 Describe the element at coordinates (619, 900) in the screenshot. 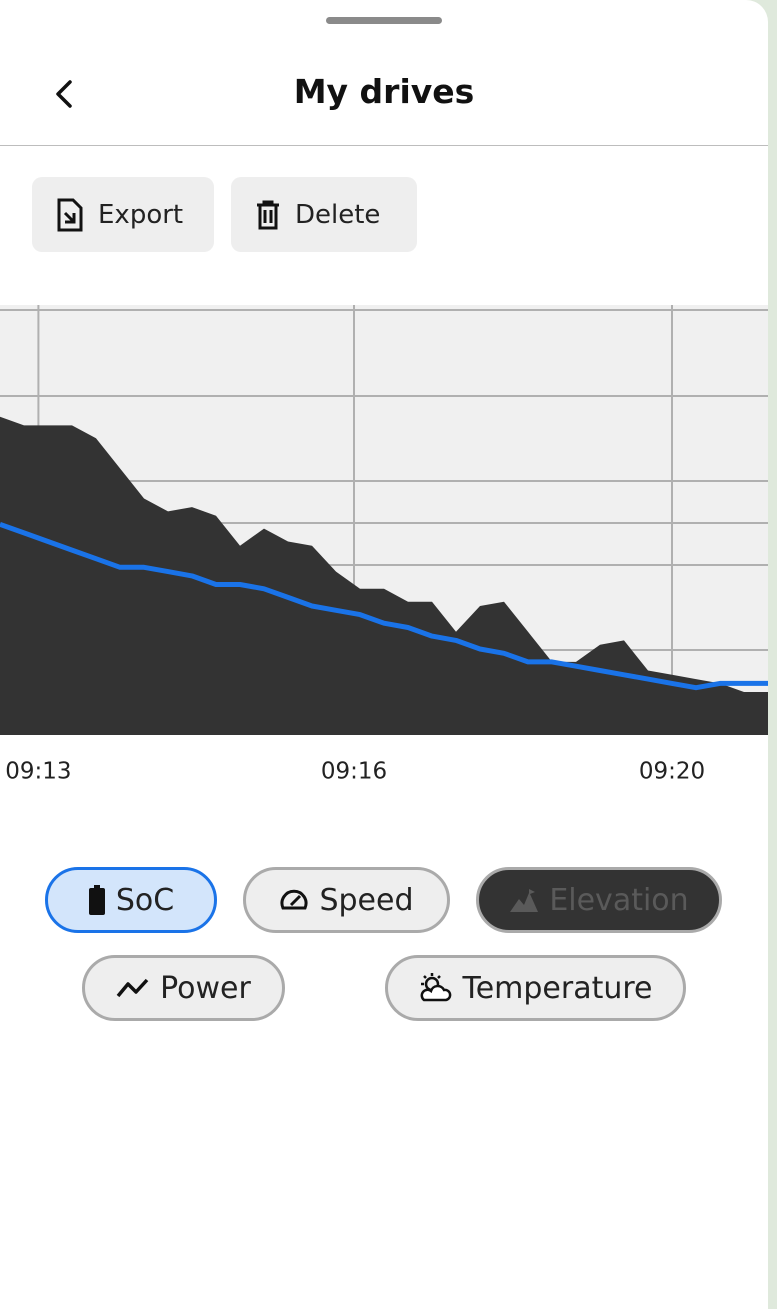

I see `chip-label: Elevation` at that location.